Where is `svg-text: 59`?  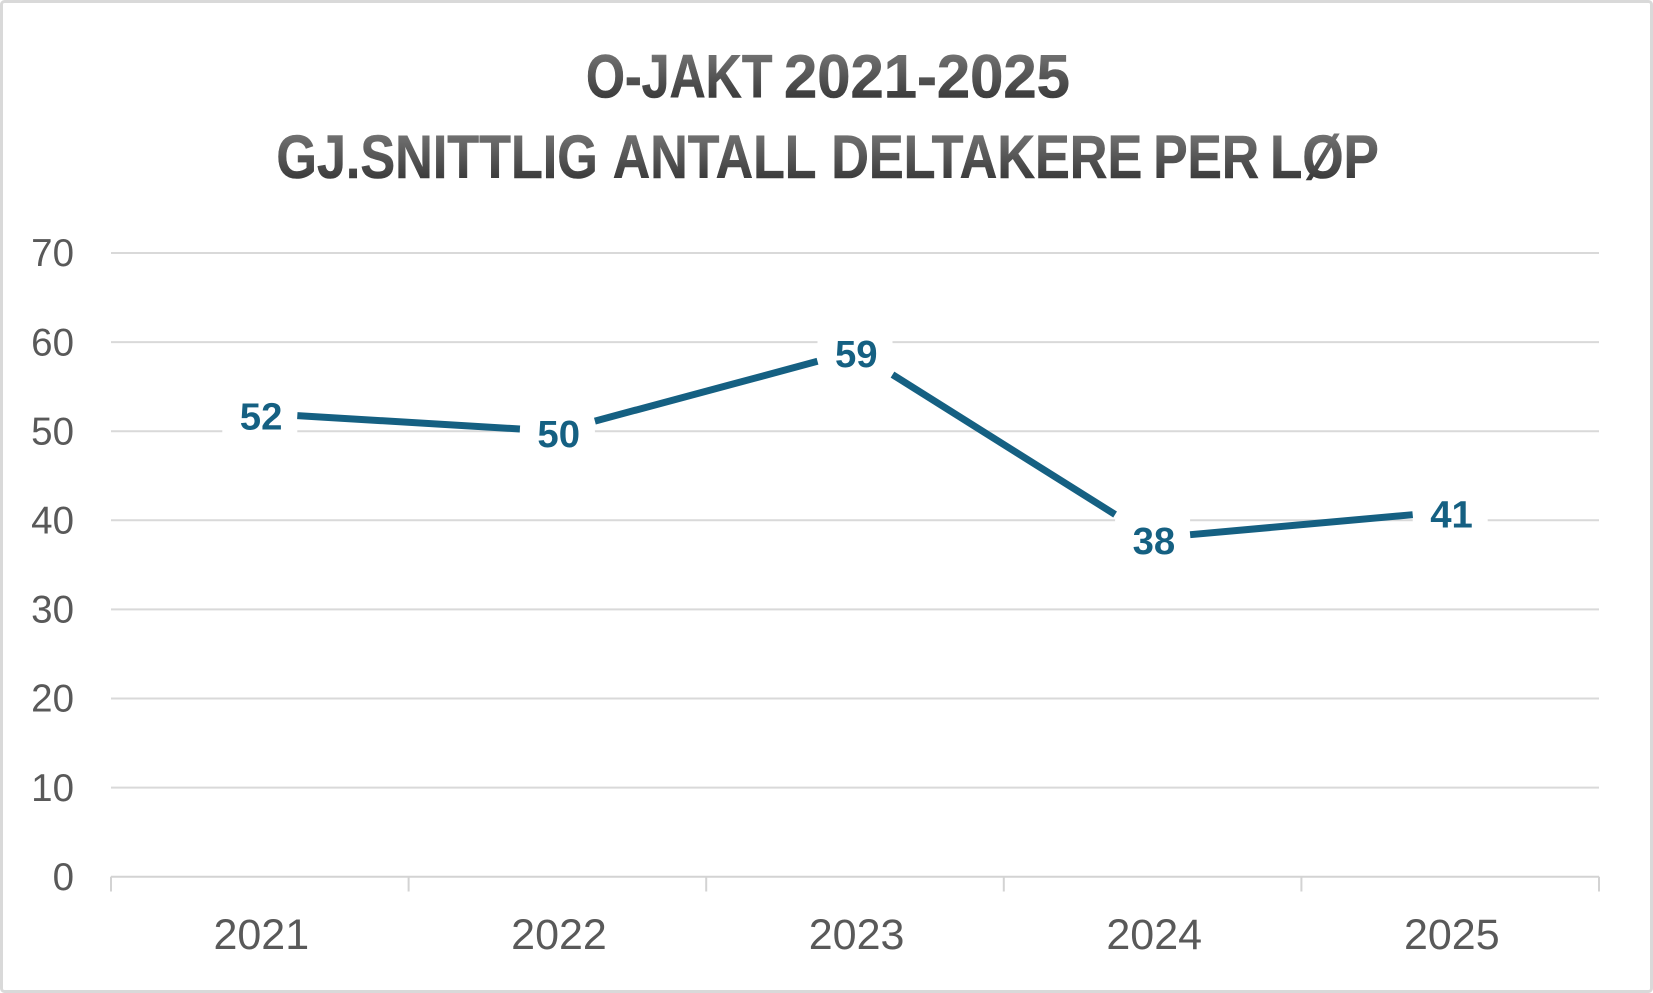 svg-text: 59 is located at coordinates (856, 354).